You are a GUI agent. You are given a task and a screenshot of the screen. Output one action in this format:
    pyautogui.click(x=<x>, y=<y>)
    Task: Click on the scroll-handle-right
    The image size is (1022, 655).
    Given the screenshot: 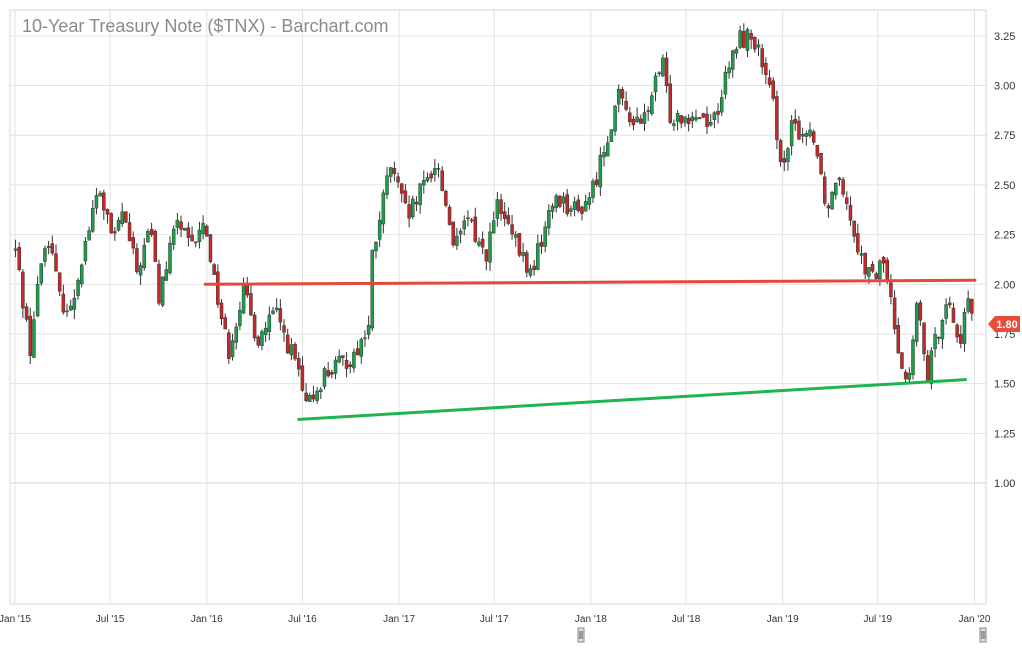 What is the action you would take?
    pyautogui.click(x=983, y=635)
    